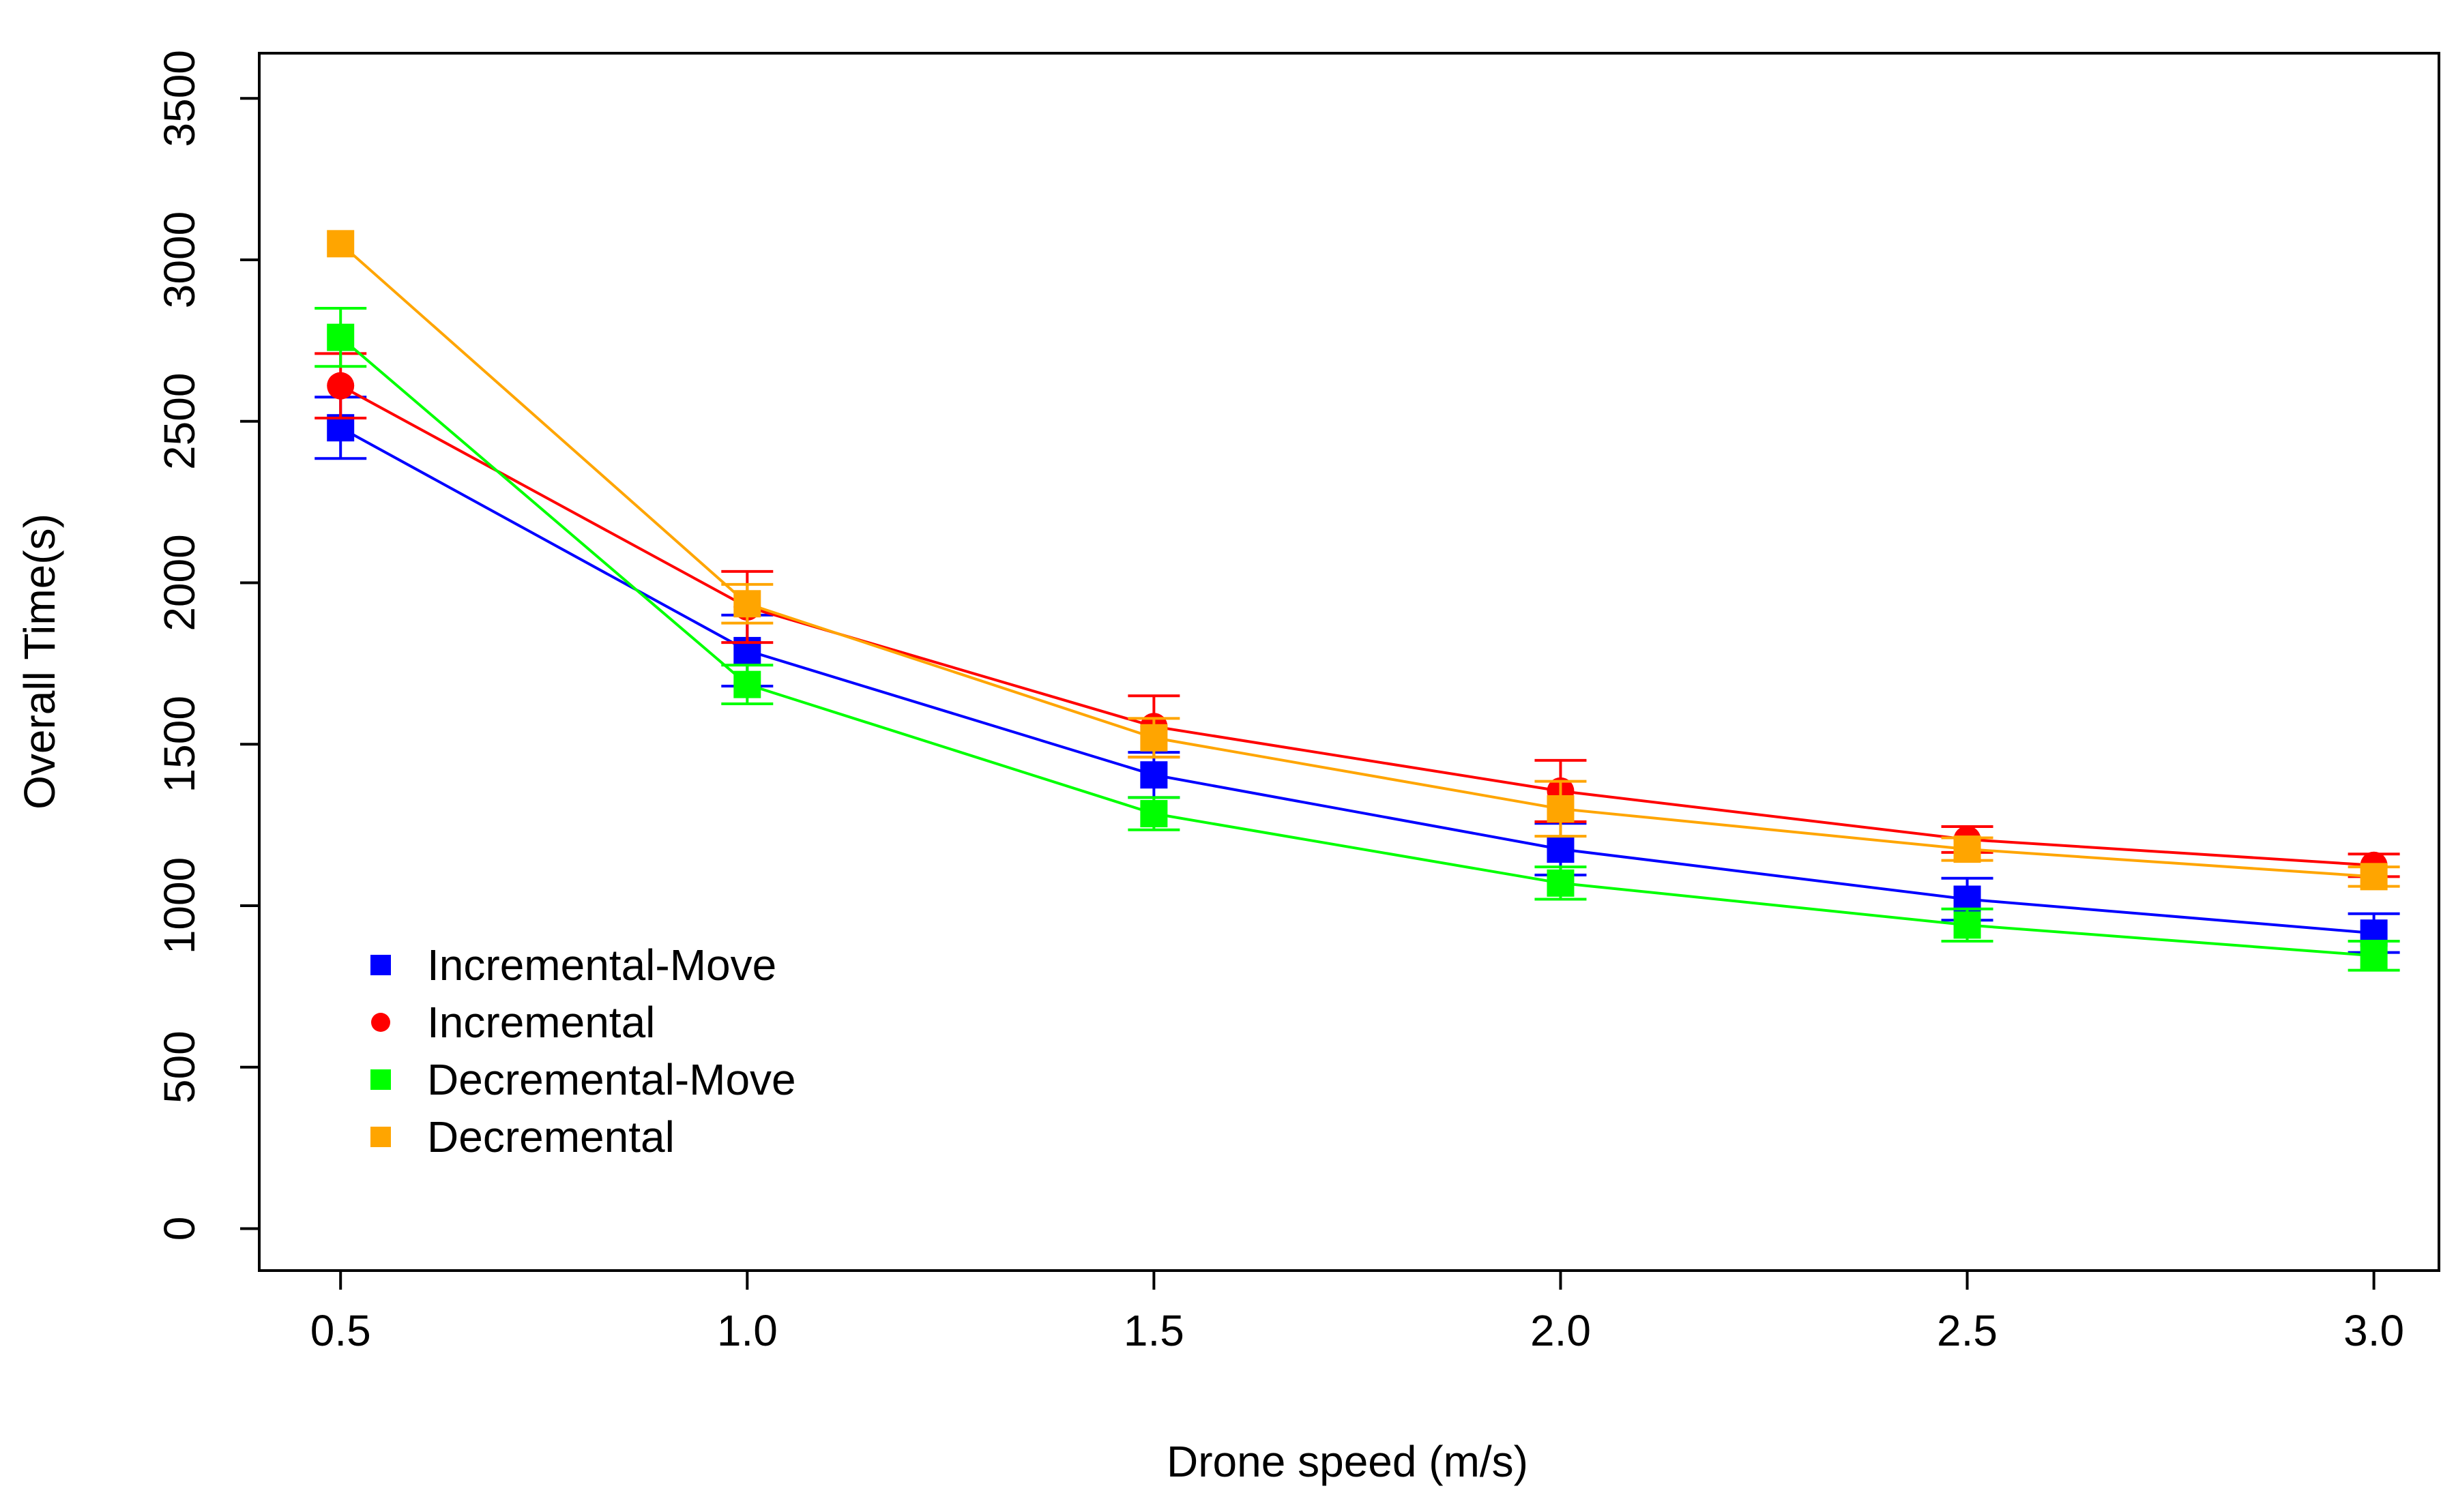  Describe the element at coordinates (551, 1136) in the screenshot. I see `legend-label: Decremental` at that location.